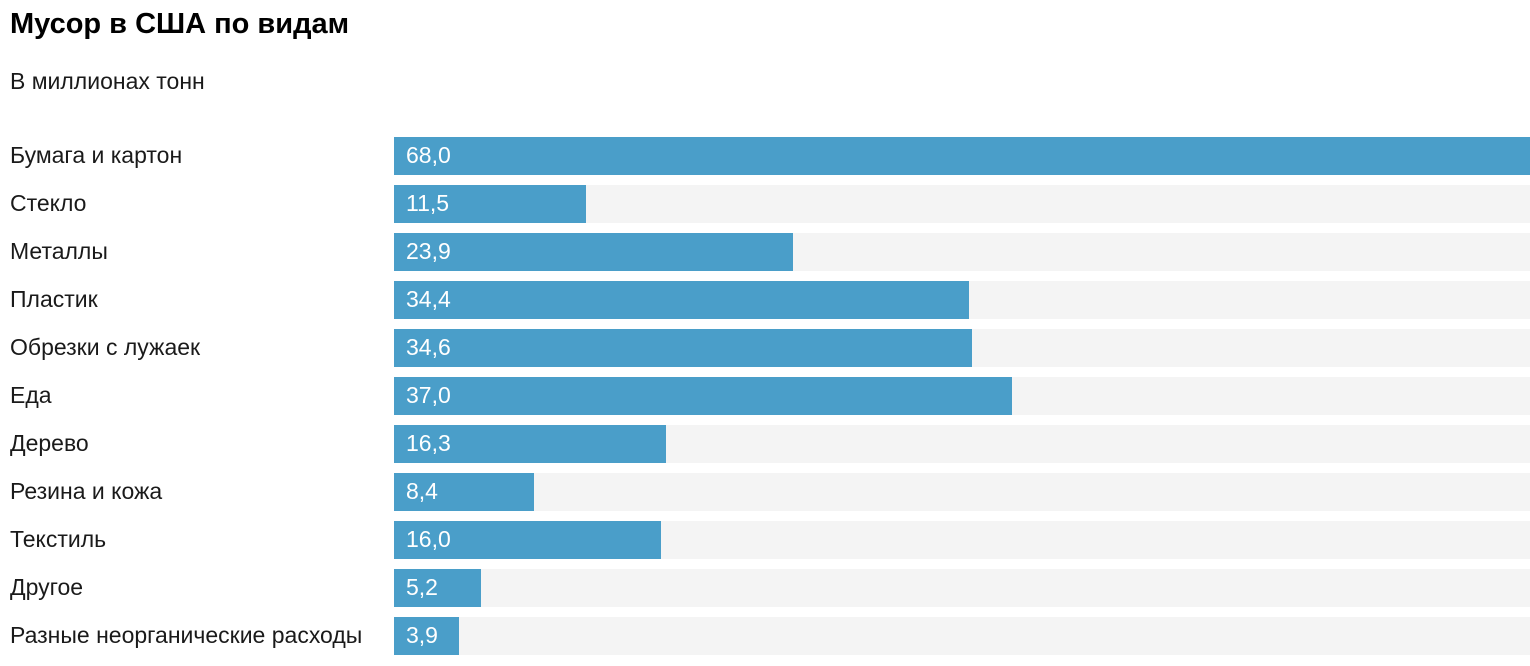 The width and height of the screenshot is (1530, 666). Describe the element at coordinates (428, 251) in the screenshot. I see `value-label: 23,9` at that location.